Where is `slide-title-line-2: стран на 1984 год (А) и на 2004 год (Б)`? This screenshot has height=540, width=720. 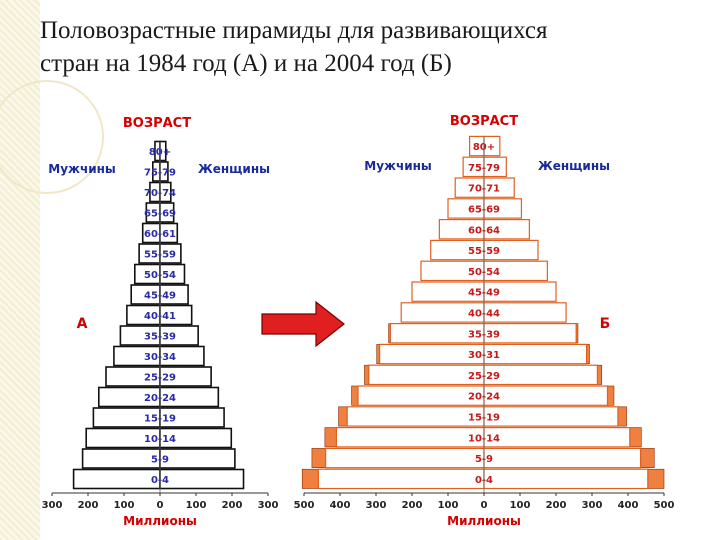
slide-title-line-2: стран на 1984 год (А) и на 2004 год (Б) is located at coordinates (246, 63).